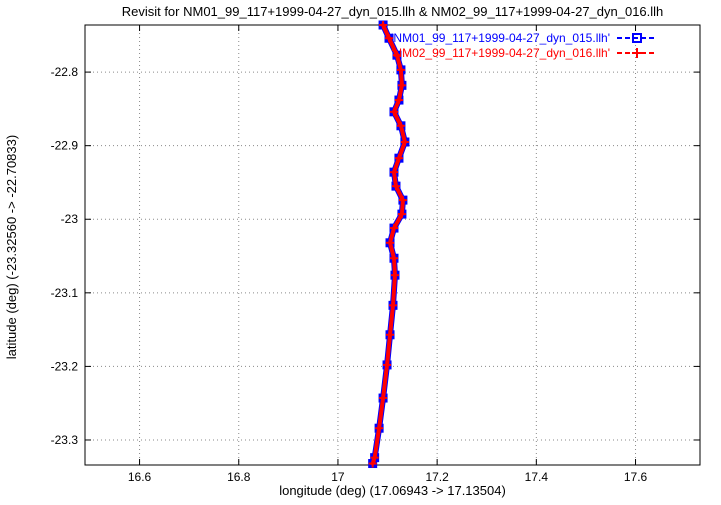  I want to click on svg-text: -22.9, so click(65, 146).